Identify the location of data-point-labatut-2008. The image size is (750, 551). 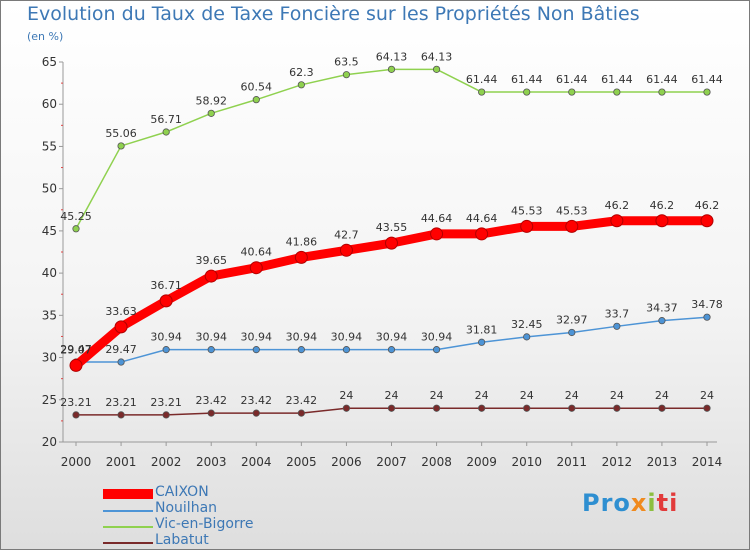
(436, 408).